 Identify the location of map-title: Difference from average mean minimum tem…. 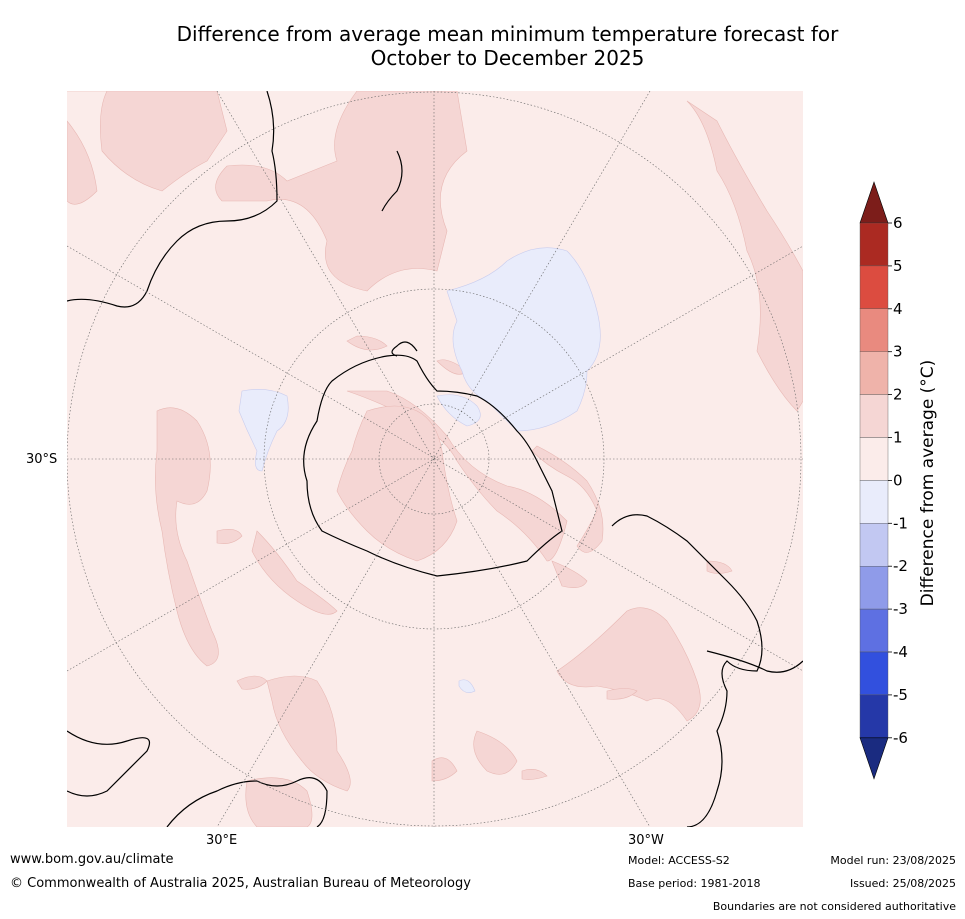
(507, 46).